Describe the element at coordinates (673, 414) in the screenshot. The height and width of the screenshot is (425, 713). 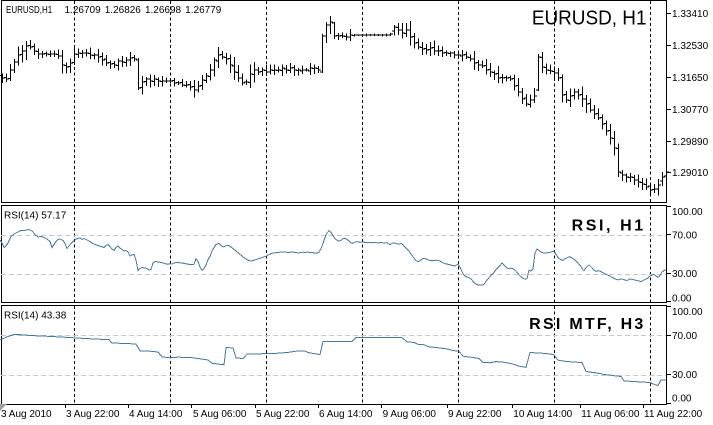
I see `svg-text: 11 Aug 22:00` at that location.